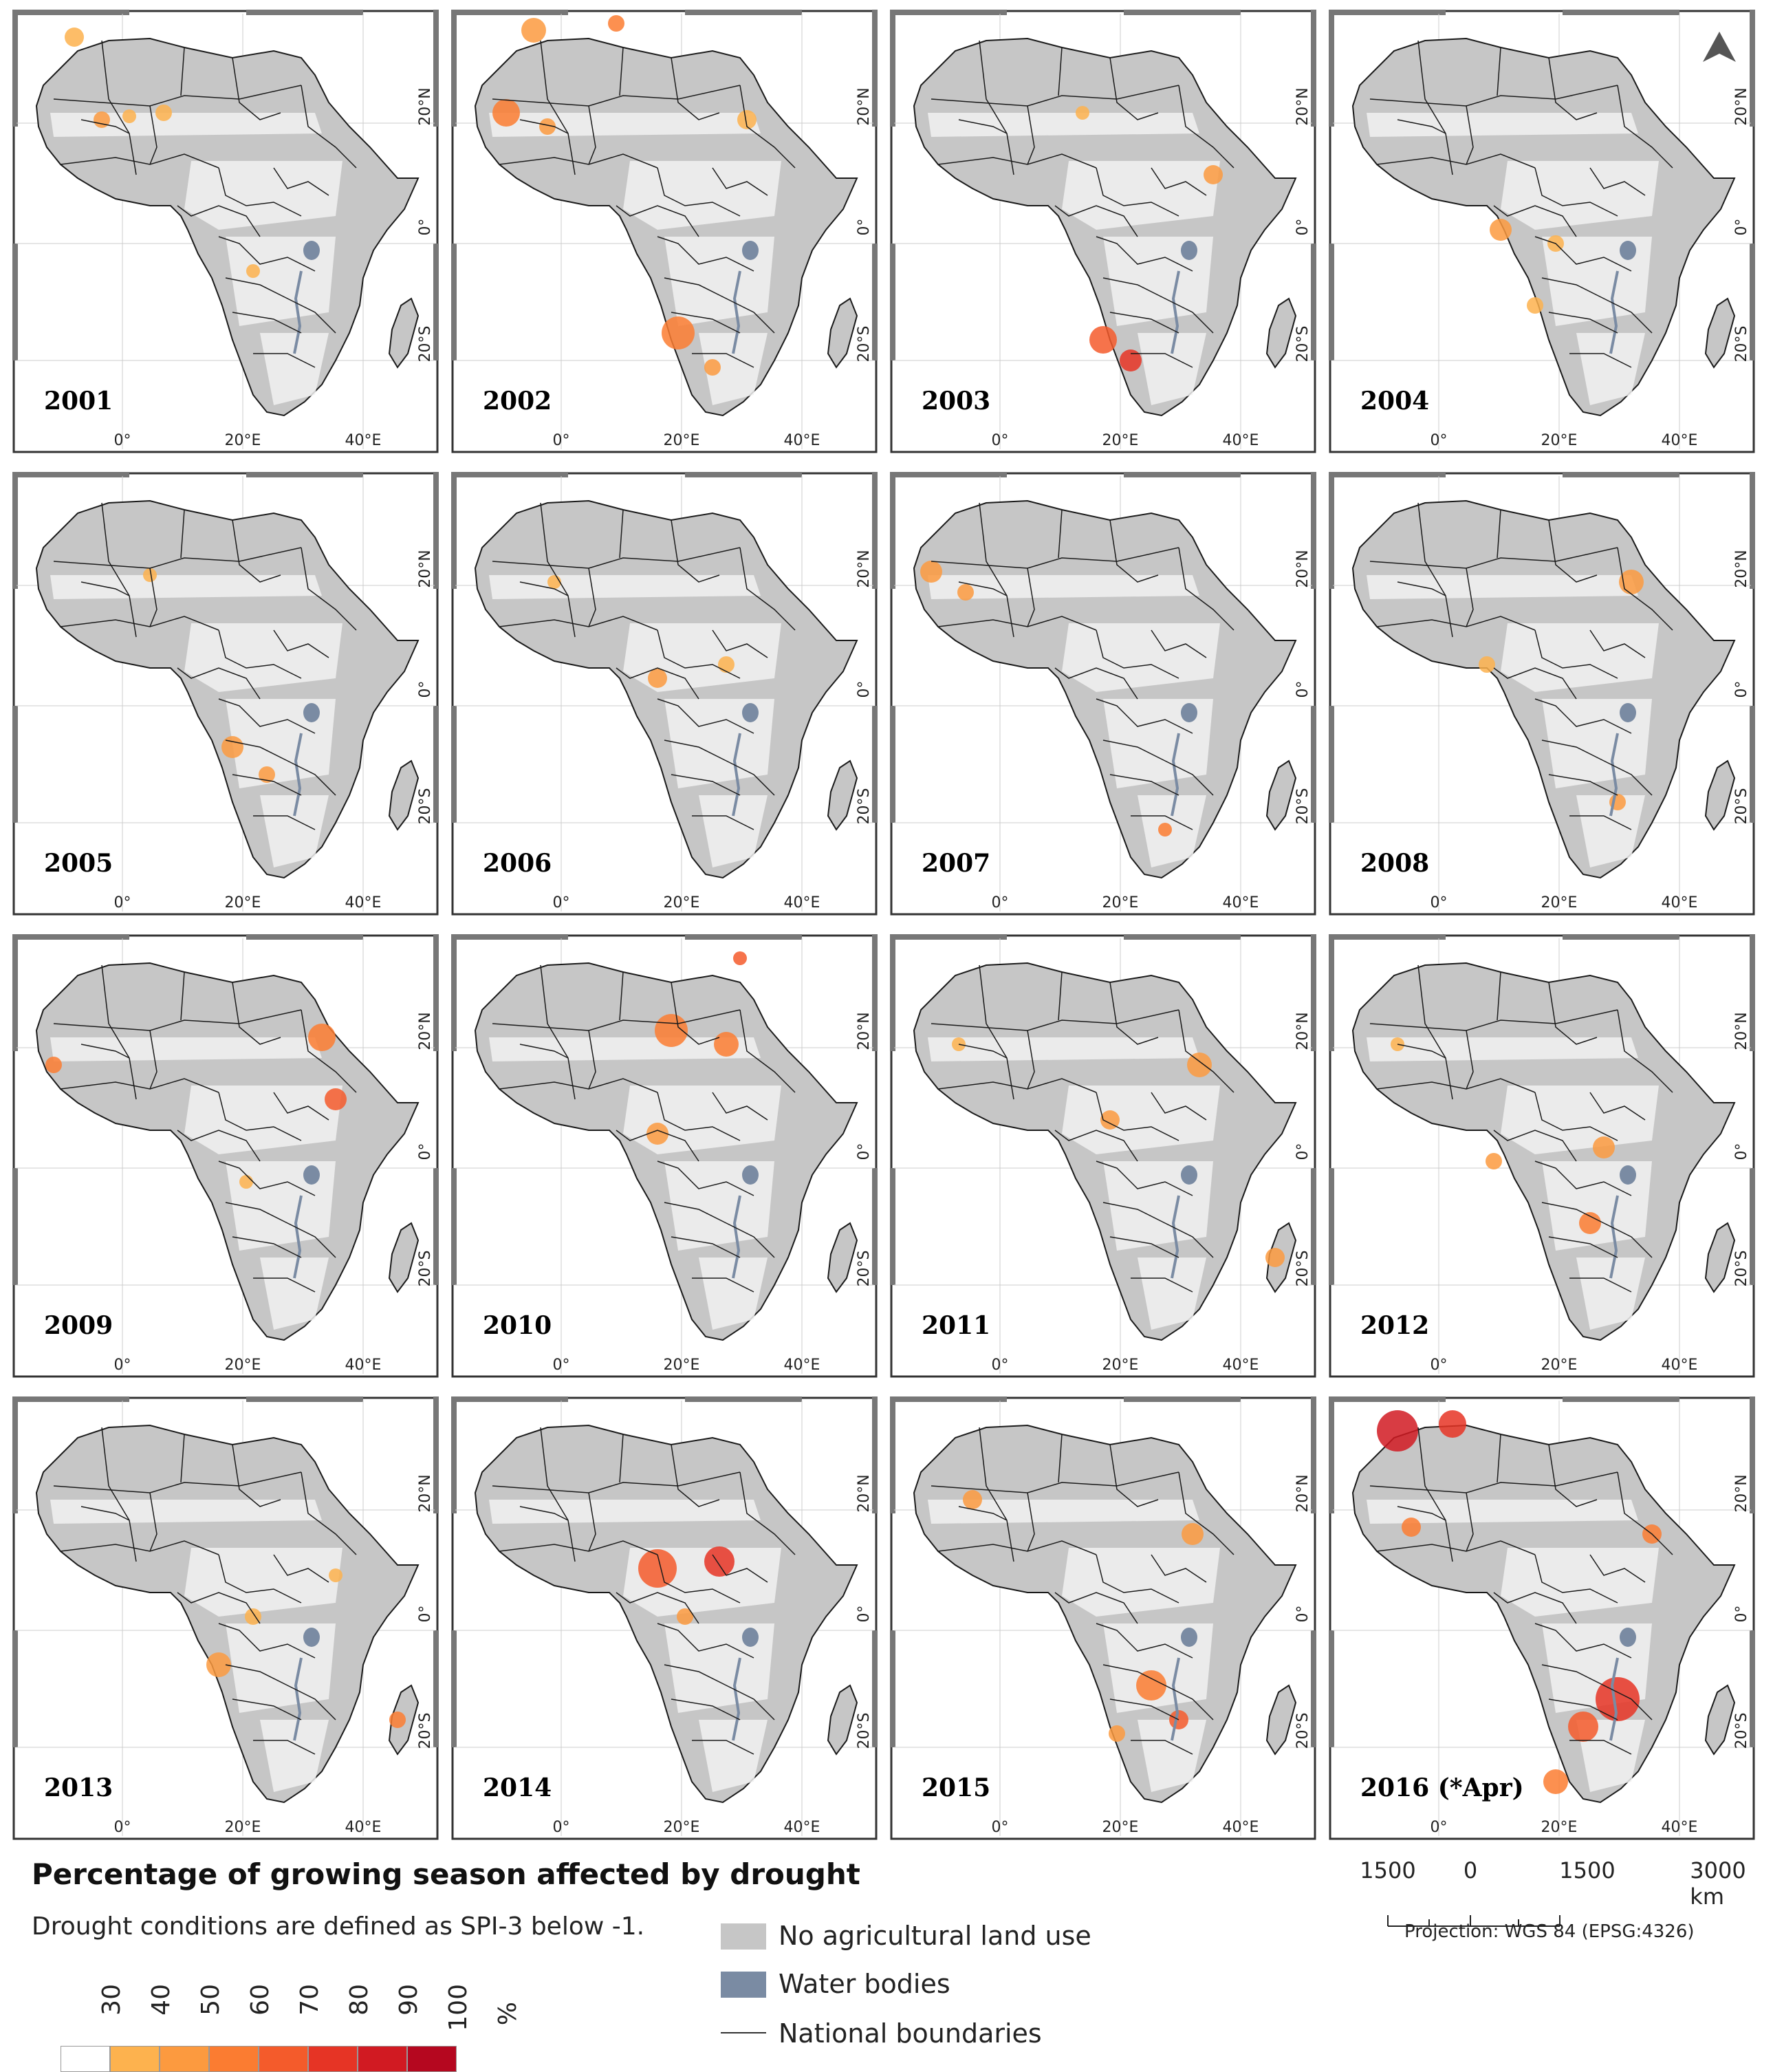 The width and height of the screenshot is (1773, 2072). What do you see at coordinates (956, 1326) in the screenshot?
I see `year-label: 2011` at bounding box center [956, 1326].